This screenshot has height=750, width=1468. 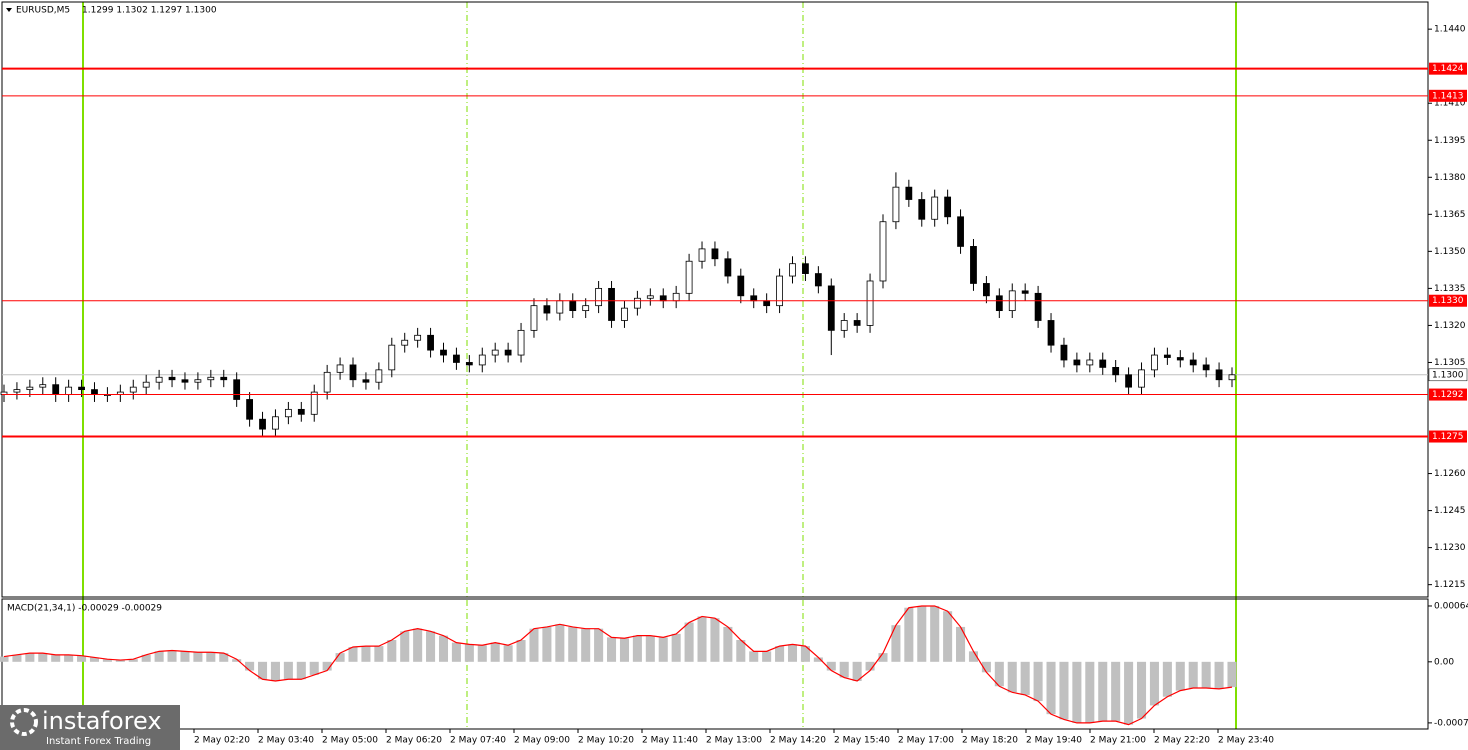 I want to click on level-label: 1.1413, so click(x=1448, y=96).